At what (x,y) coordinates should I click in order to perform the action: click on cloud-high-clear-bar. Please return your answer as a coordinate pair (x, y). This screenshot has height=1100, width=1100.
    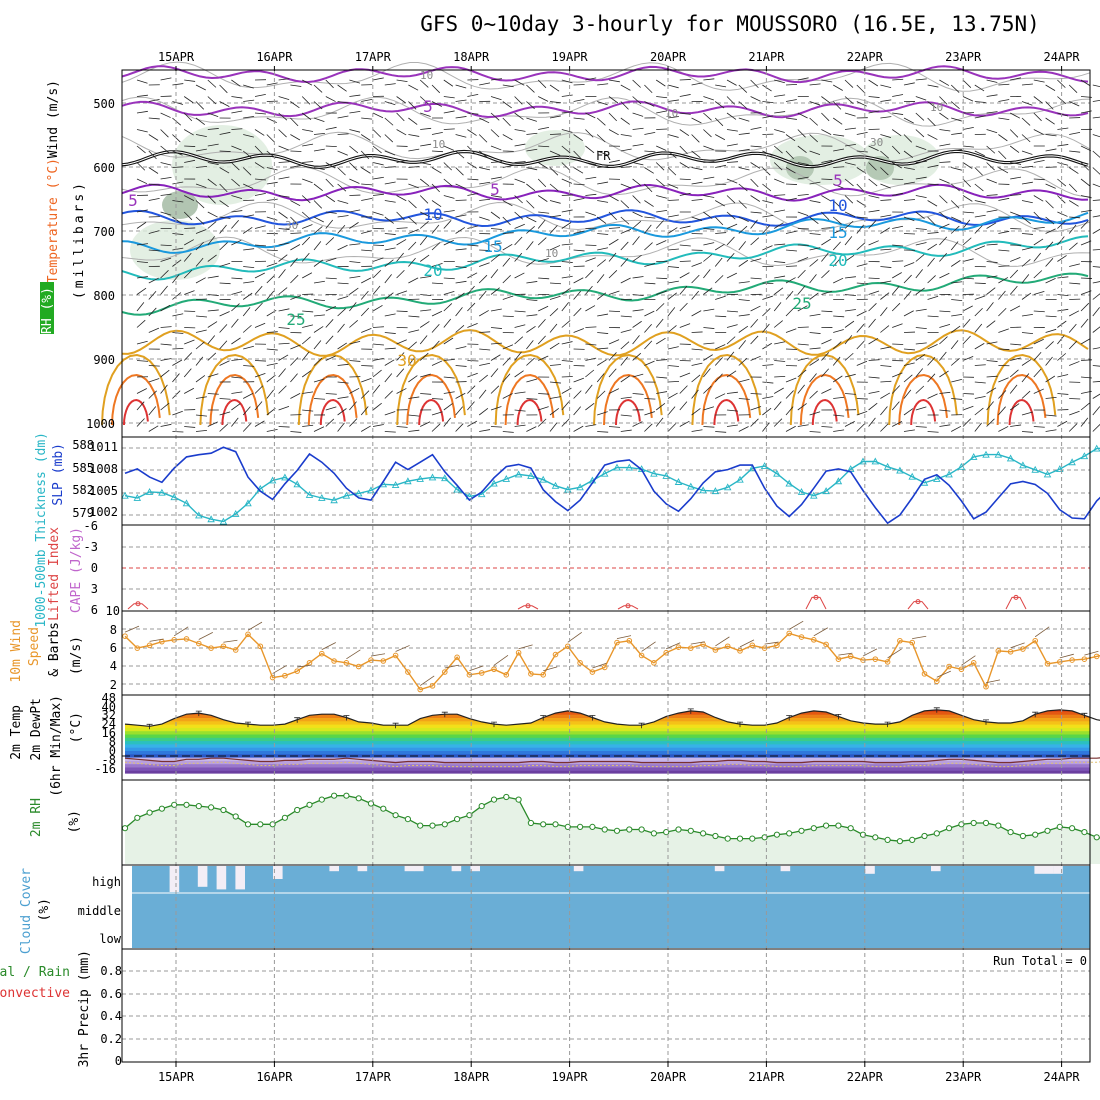
    Looking at the image, I should click on (936, 869).